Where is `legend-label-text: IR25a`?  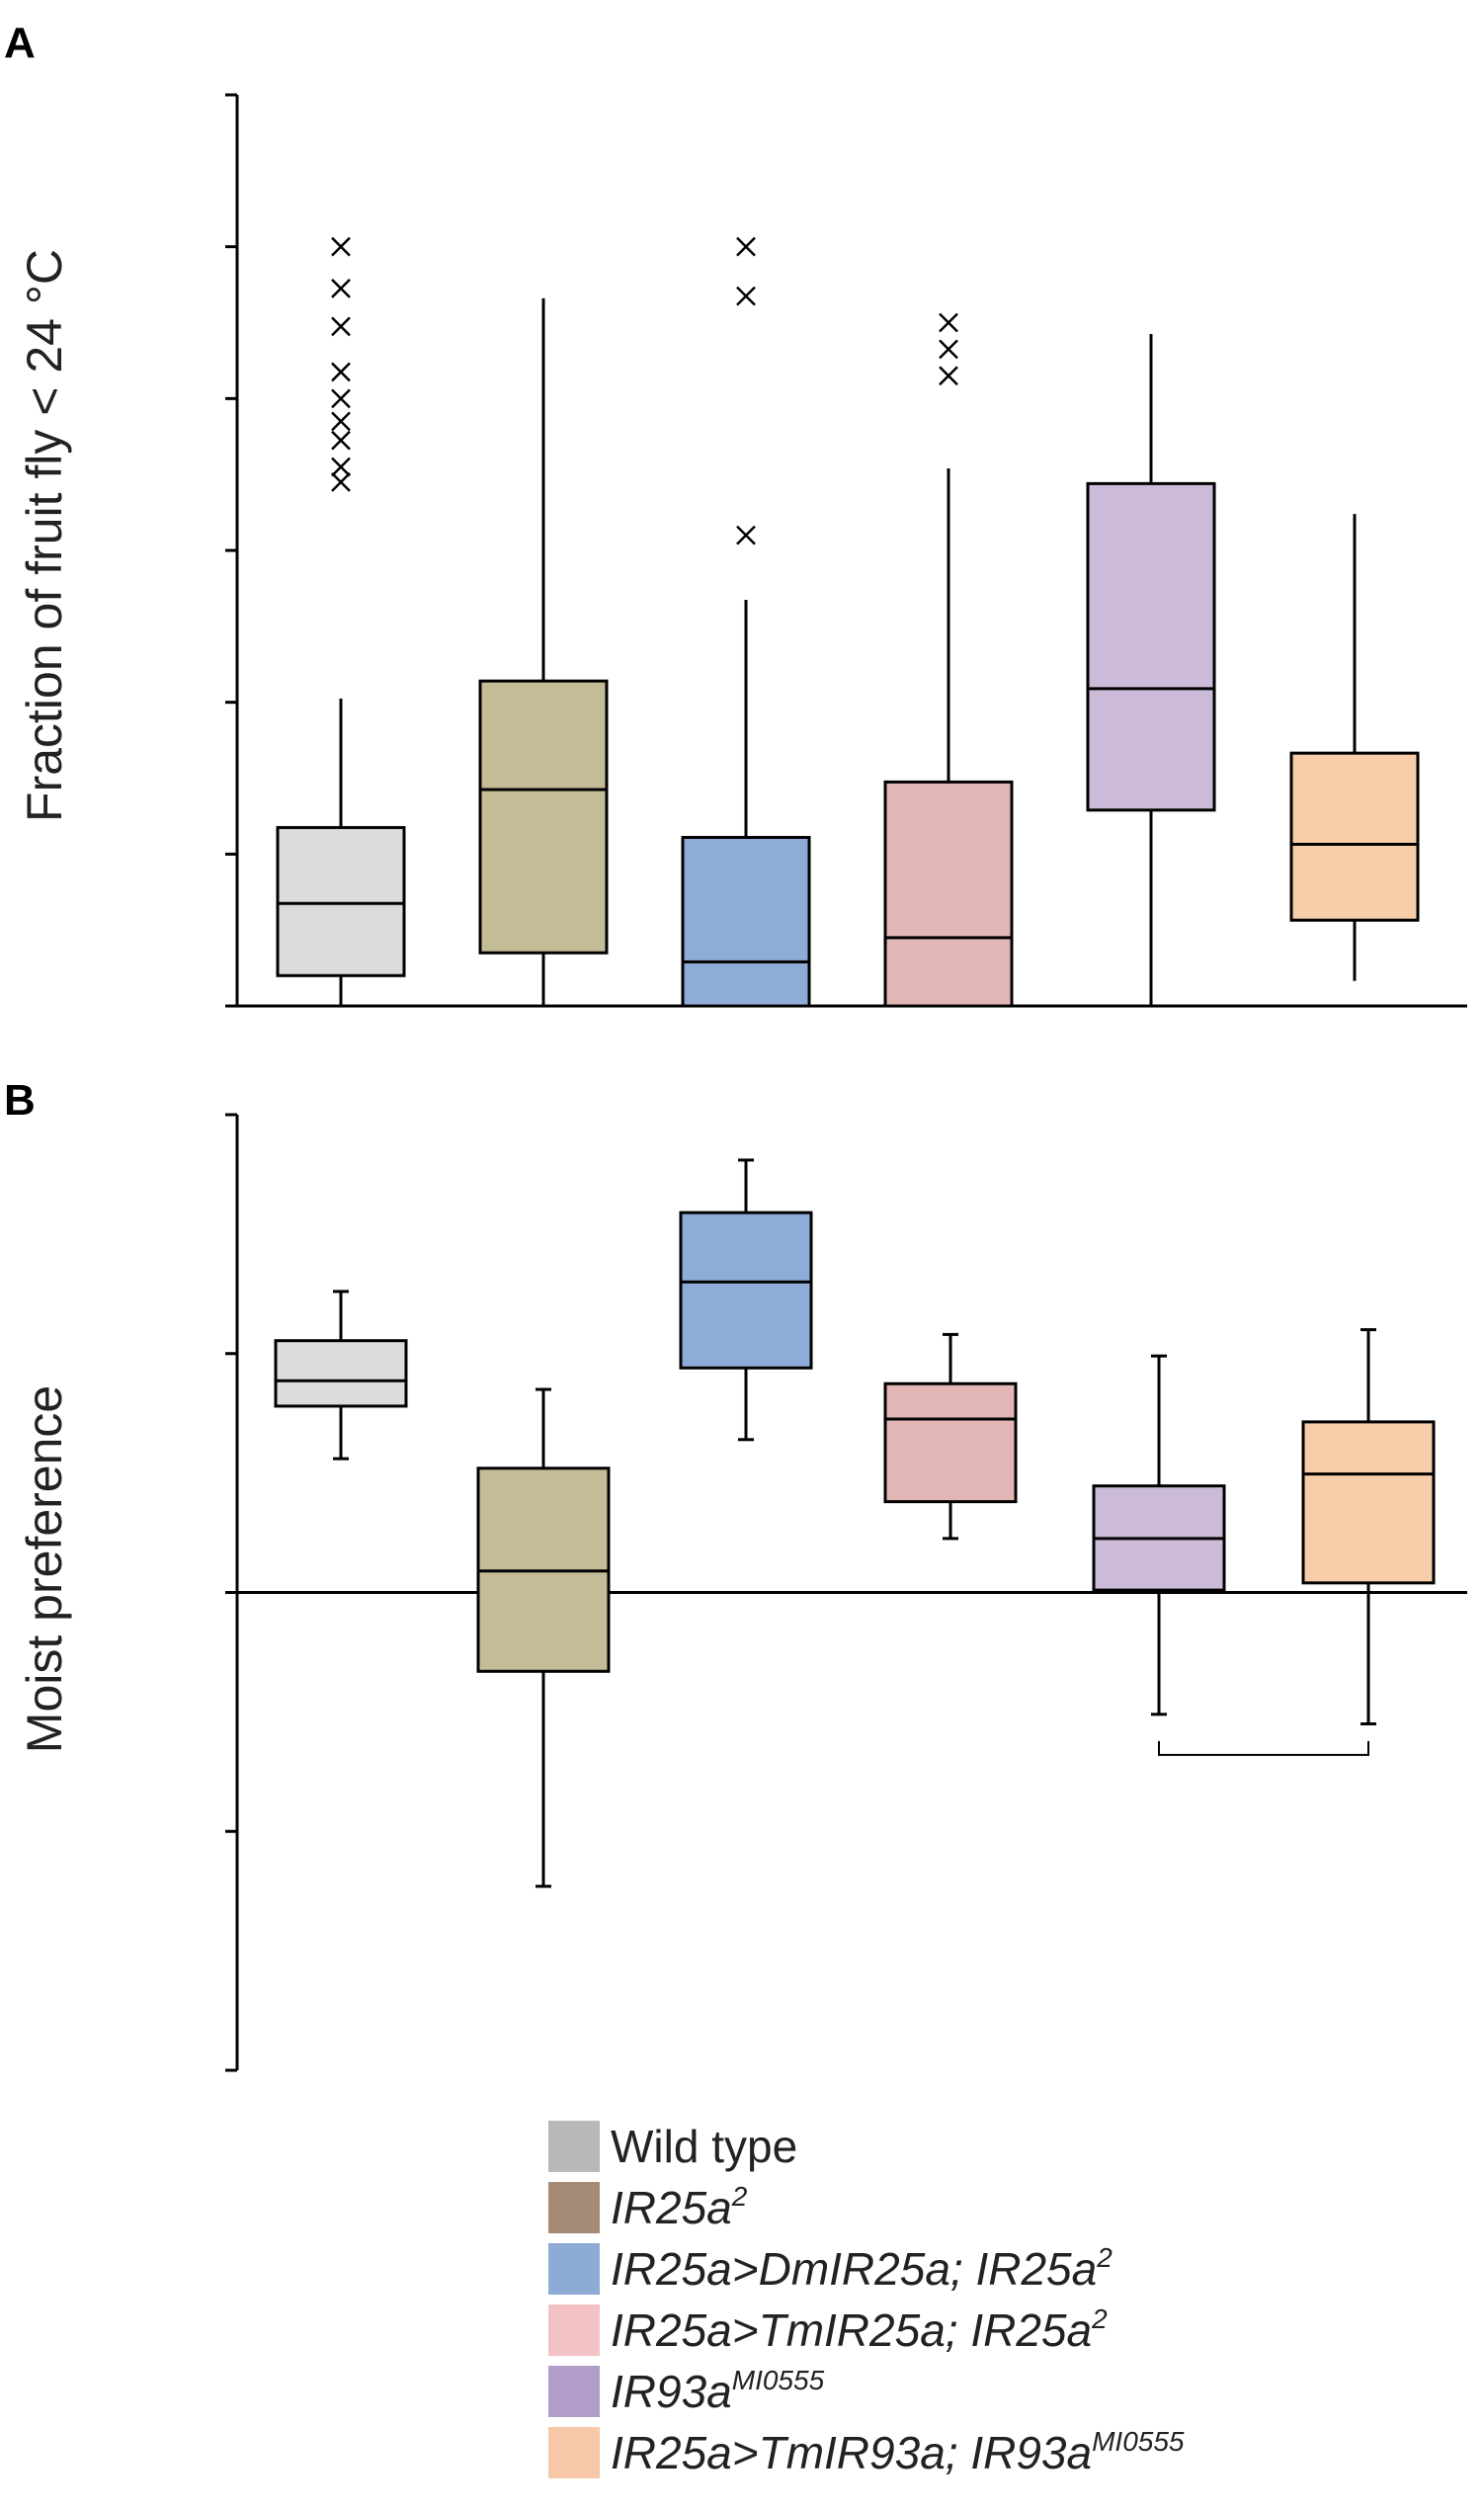
legend-label-text: IR25a is located at coordinates (671, 2208).